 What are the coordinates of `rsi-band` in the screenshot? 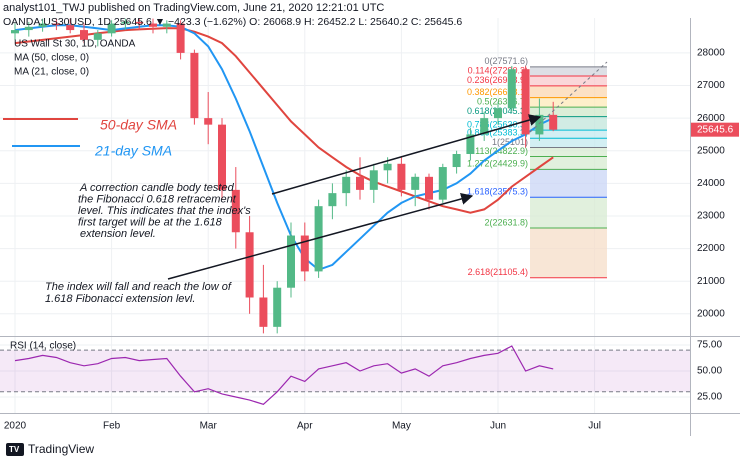 It's located at (345, 371).